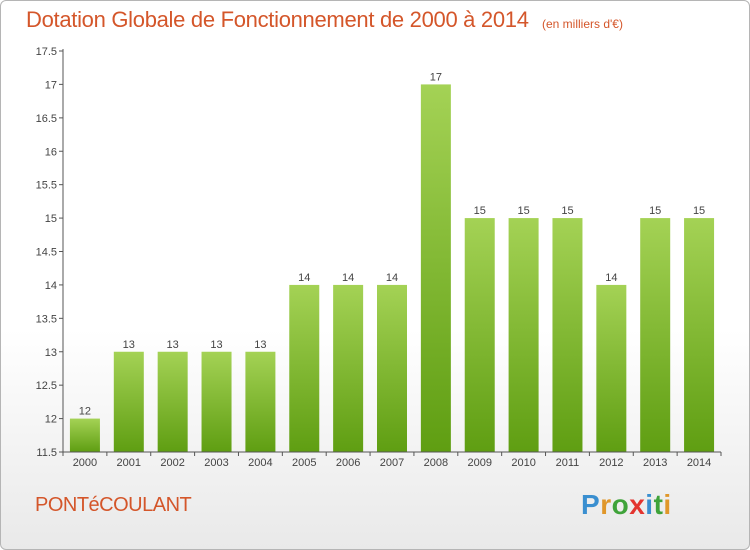 This screenshot has width=750, height=550. What do you see at coordinates (479, 335) in the screenshot?
I see `bar-2009` at bounding box center [479, 335].